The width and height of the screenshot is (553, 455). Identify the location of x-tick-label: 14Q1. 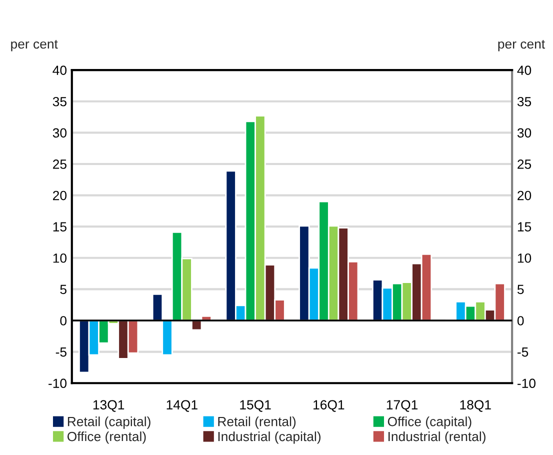
(182, 406).